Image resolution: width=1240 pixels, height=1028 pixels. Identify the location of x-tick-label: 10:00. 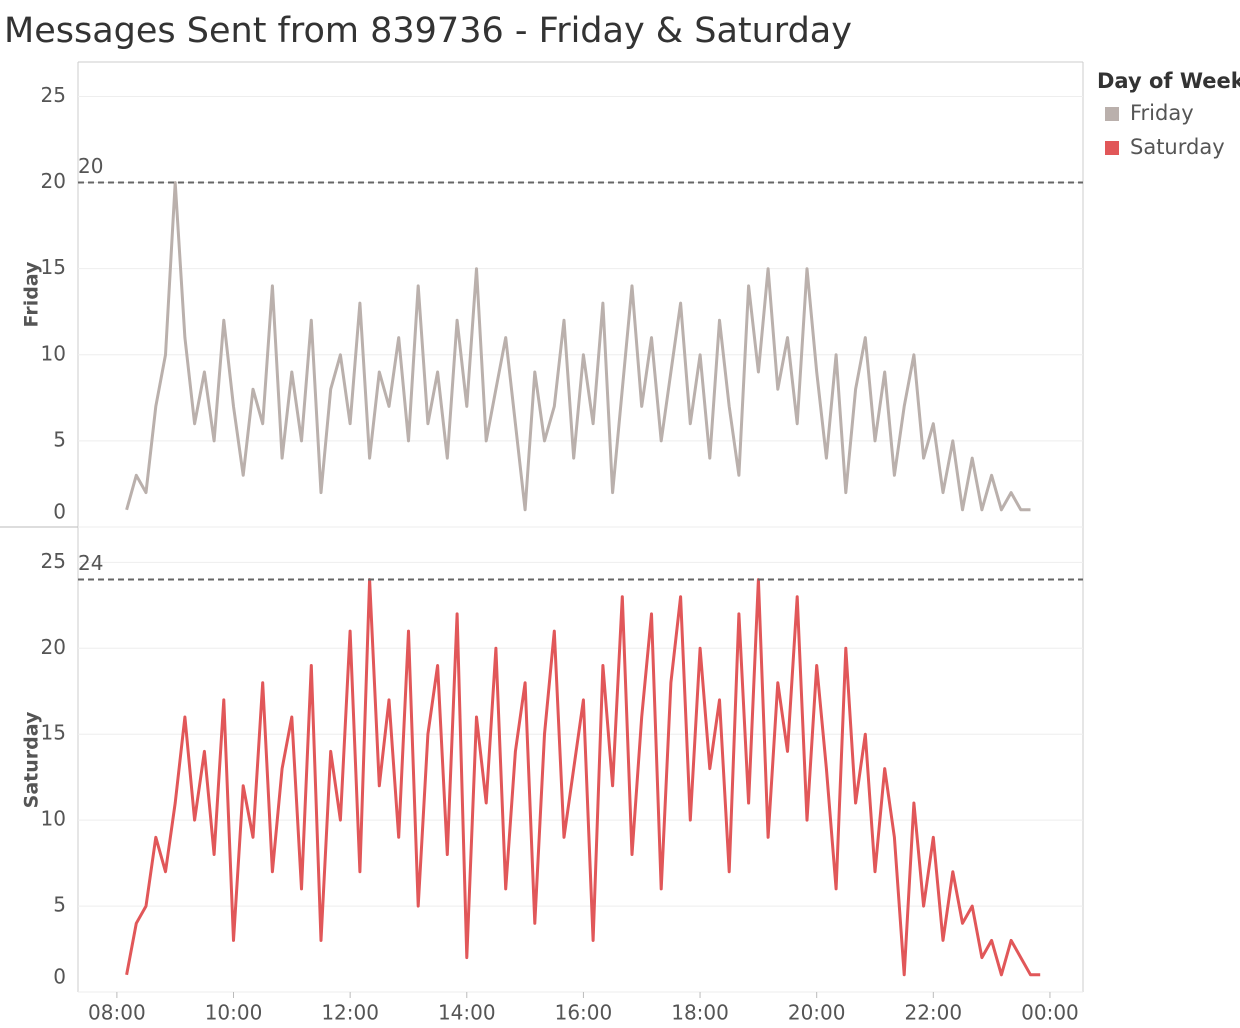
(234, 1013).